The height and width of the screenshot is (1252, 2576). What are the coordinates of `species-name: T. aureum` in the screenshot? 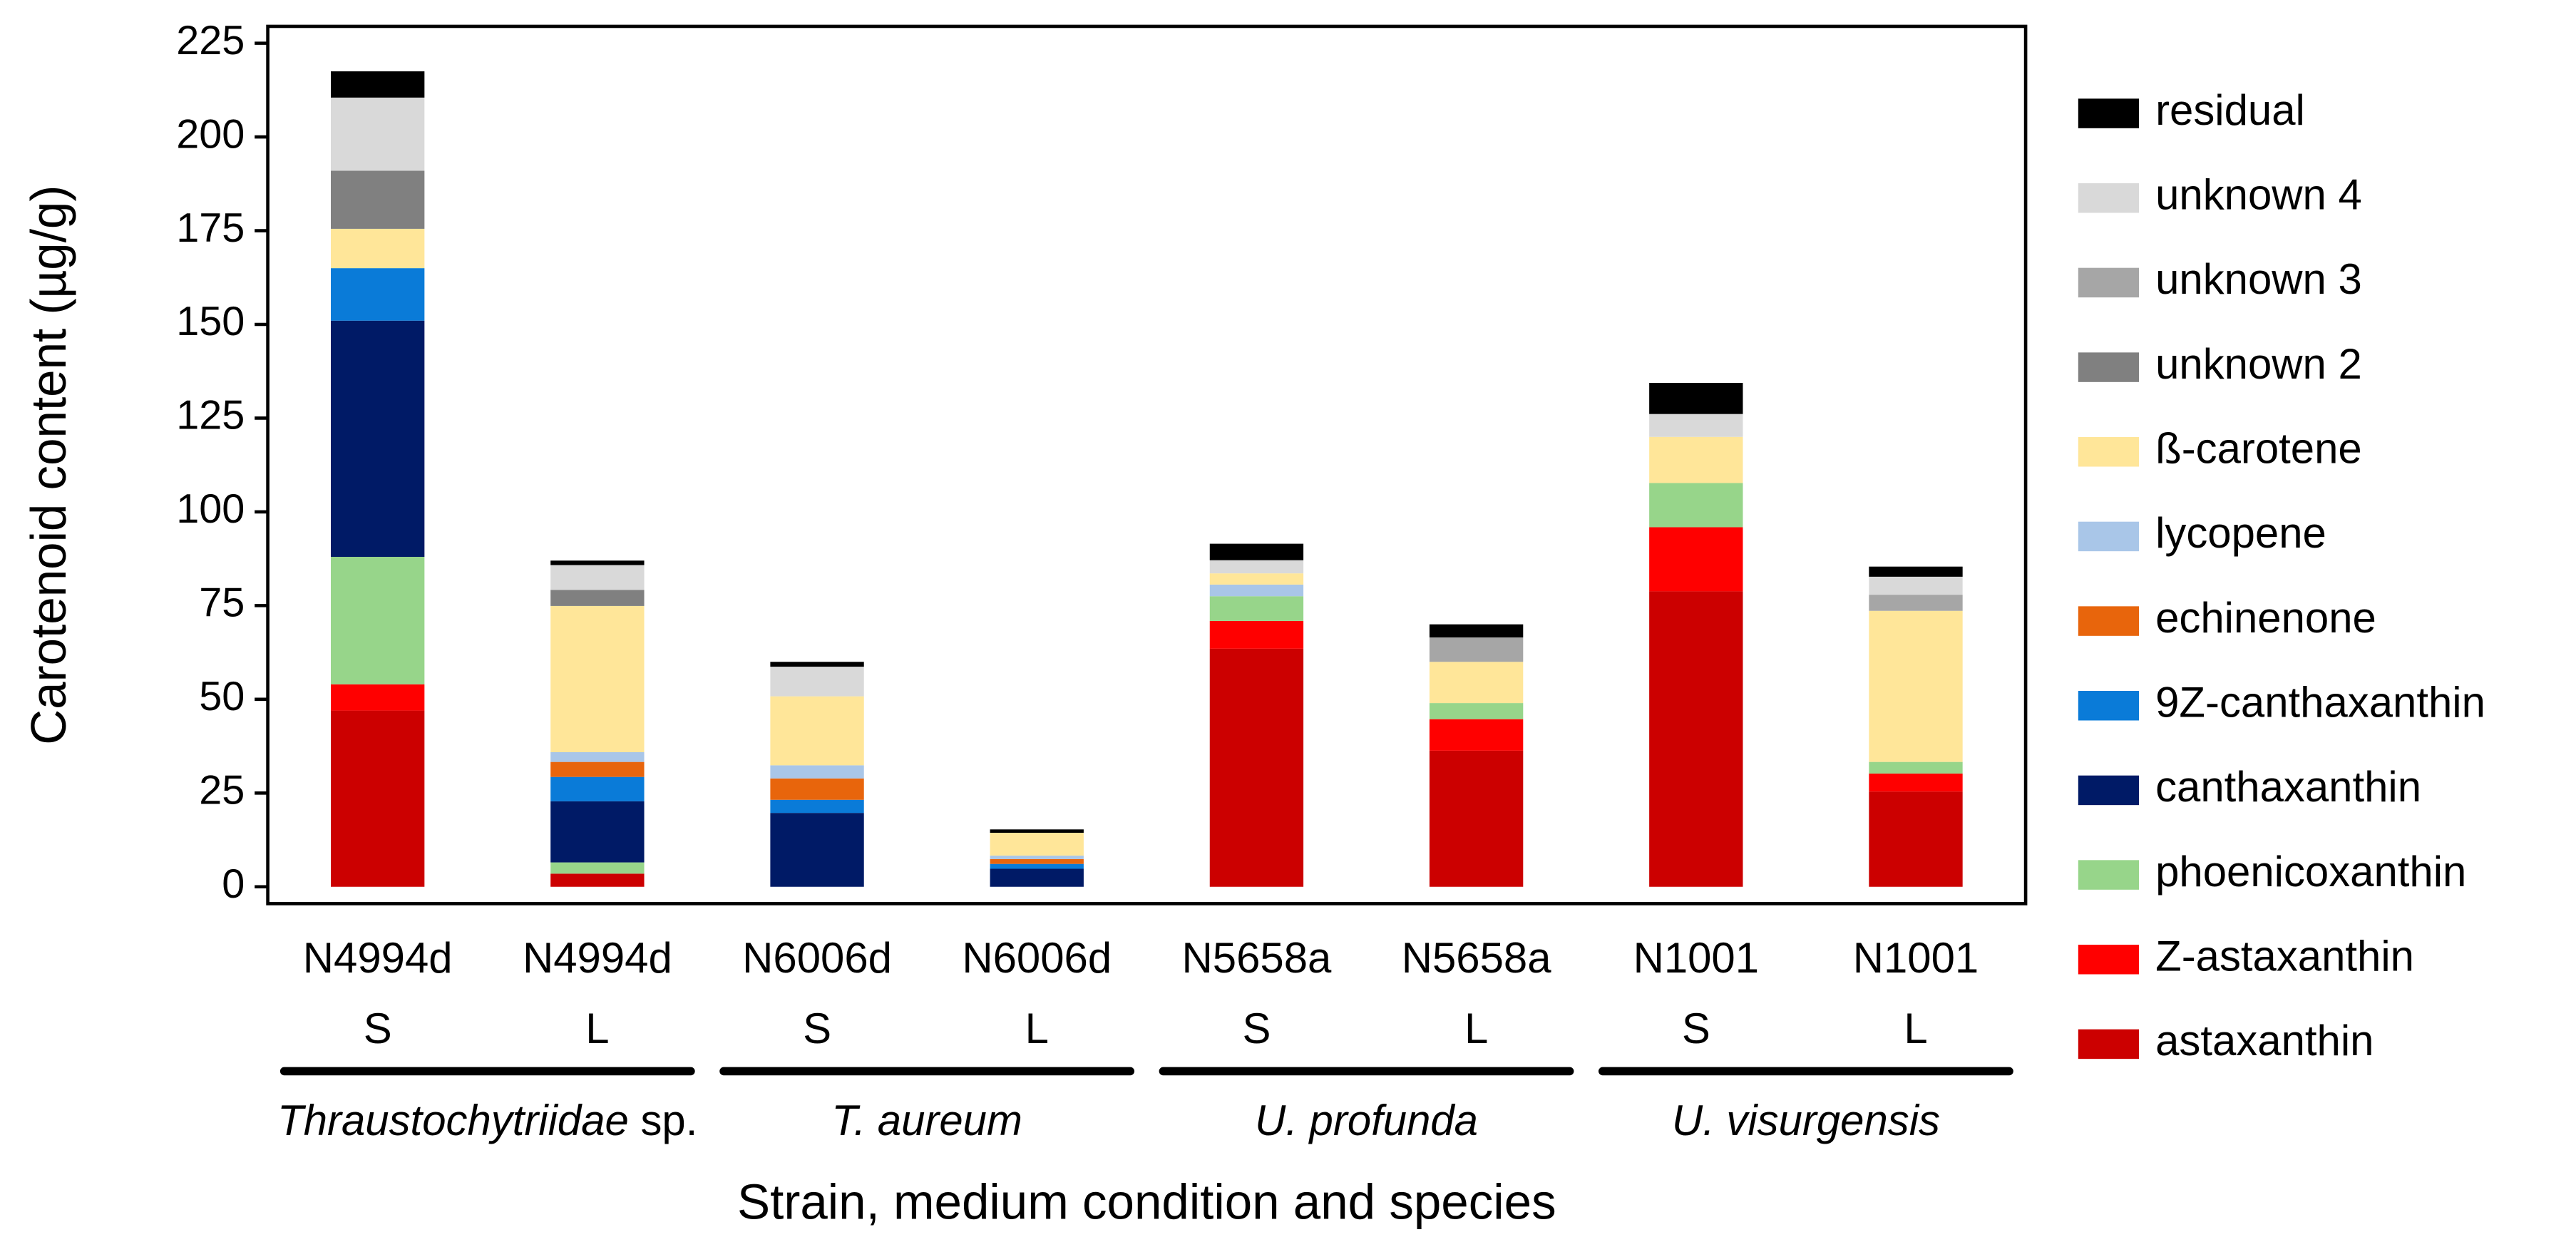 It's located at (926, 1120).